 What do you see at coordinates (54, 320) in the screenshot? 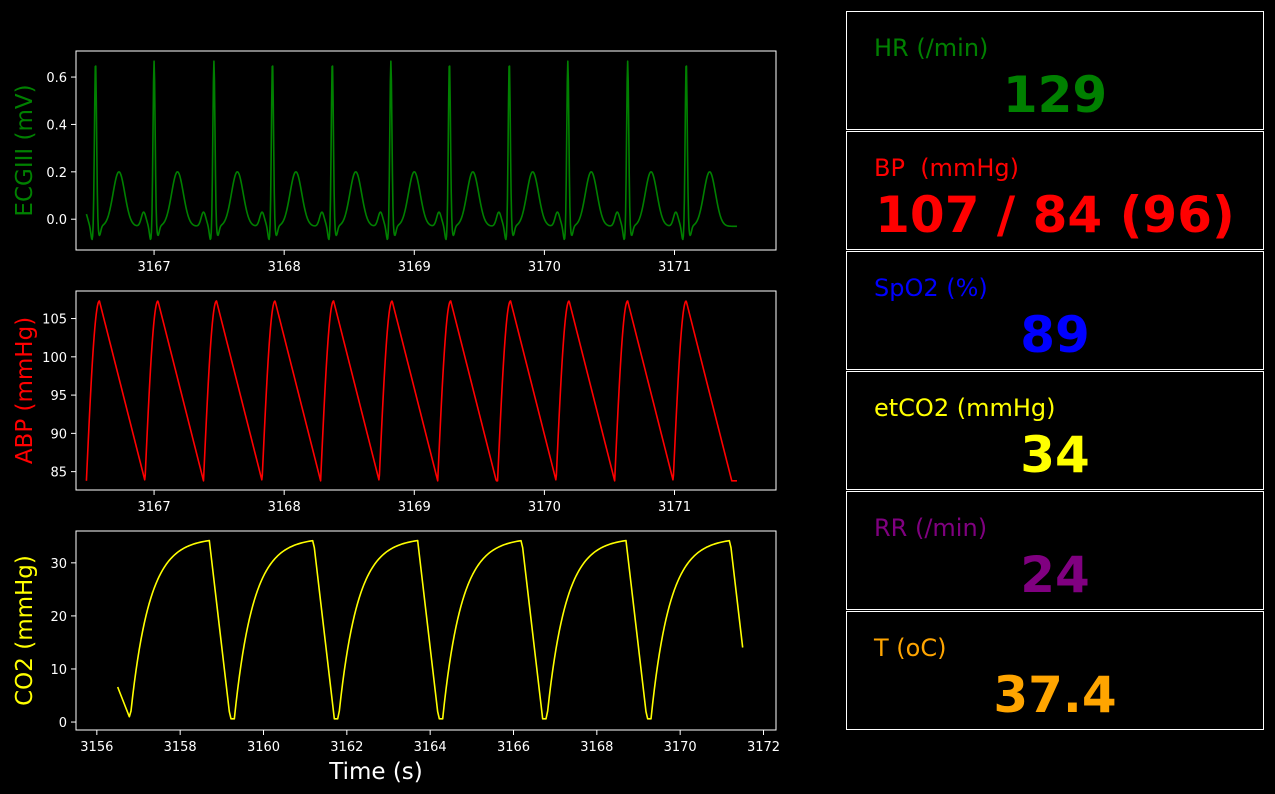
I see `abp-y-tick-label: 105` at bounding box center [54, 320].